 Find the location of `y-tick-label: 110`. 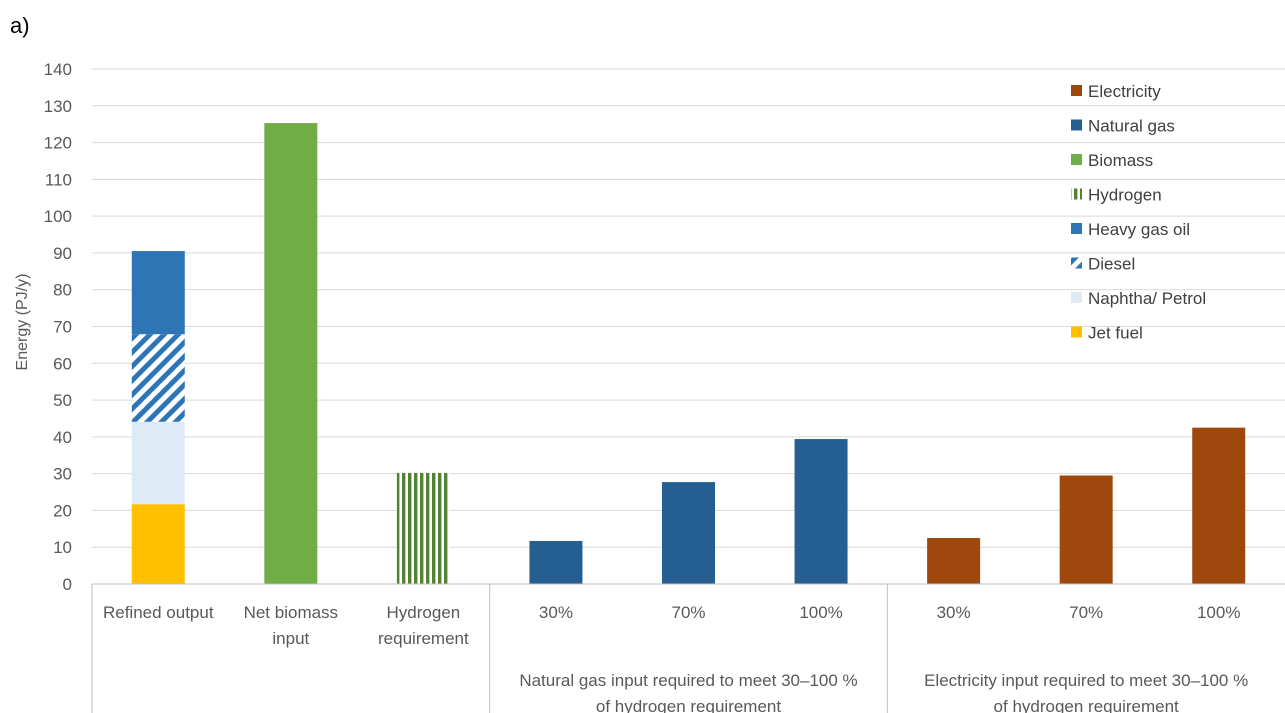

y-tick-label: 110 is located at coordinates (58, 179).